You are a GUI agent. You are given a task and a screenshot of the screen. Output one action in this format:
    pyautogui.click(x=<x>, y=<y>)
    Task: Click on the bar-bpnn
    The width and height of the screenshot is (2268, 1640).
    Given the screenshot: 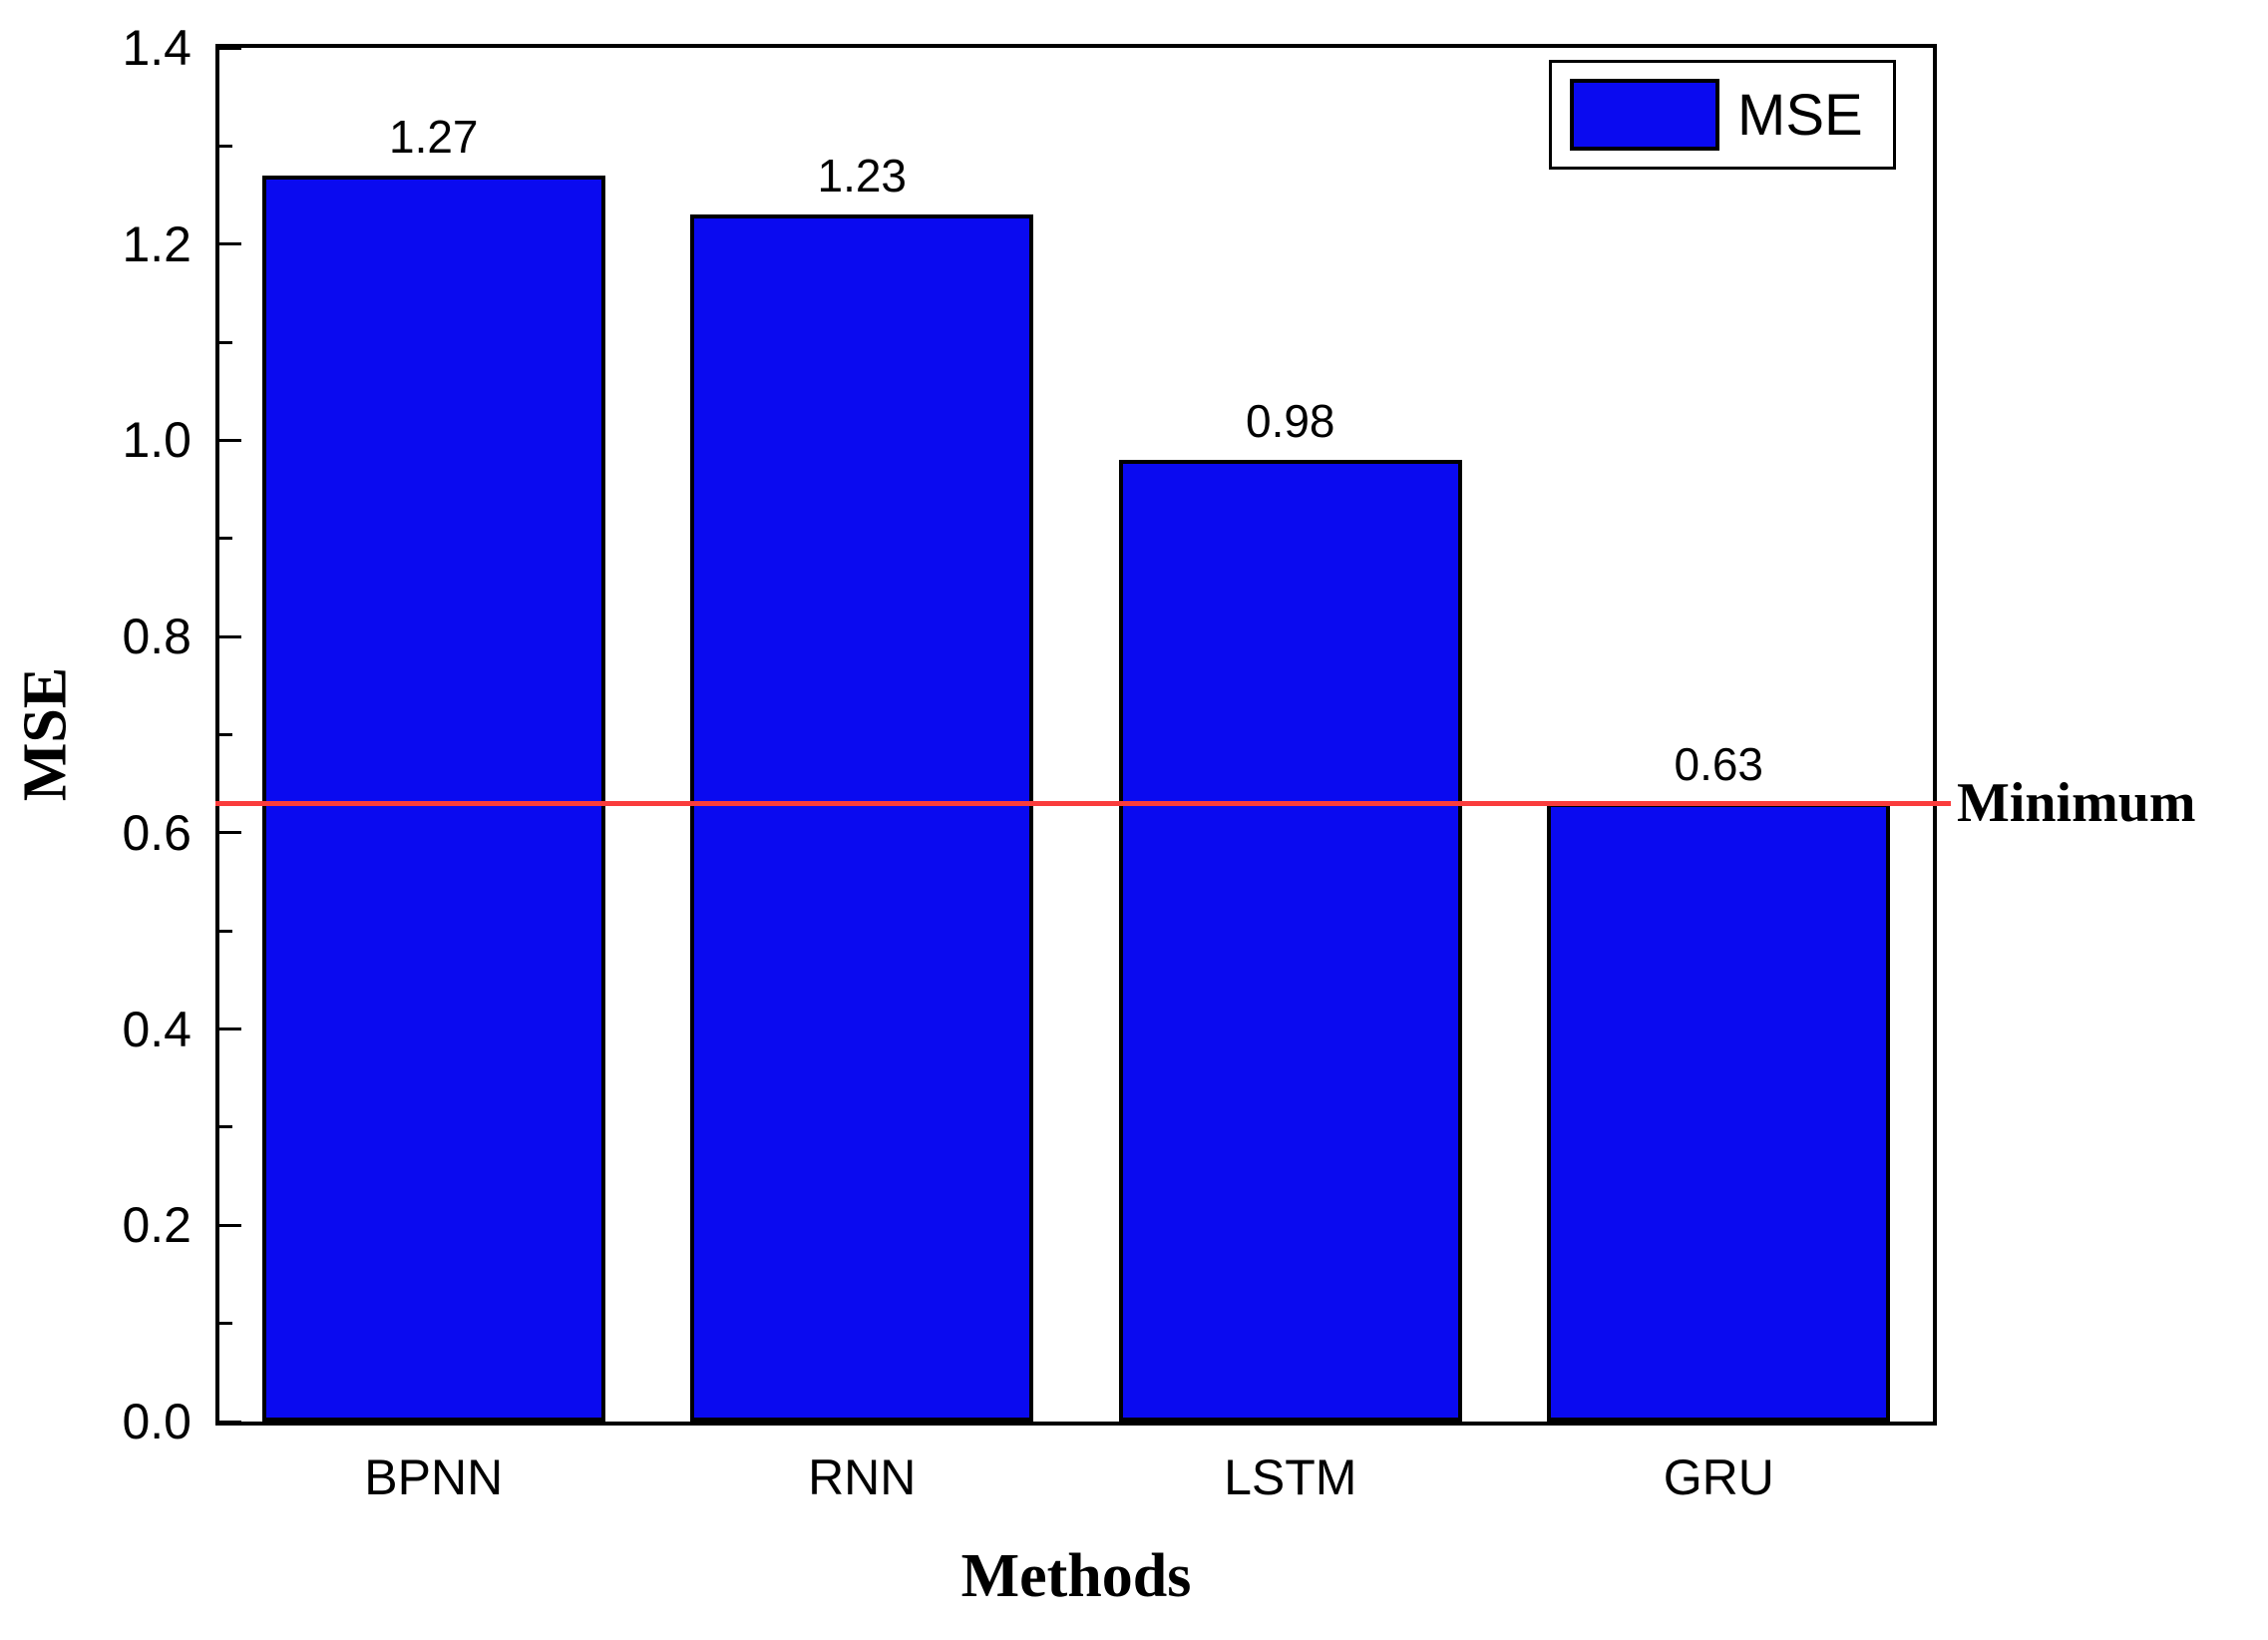 What is the action you would take?
    pyautogui.click(x=433, y=798)
    